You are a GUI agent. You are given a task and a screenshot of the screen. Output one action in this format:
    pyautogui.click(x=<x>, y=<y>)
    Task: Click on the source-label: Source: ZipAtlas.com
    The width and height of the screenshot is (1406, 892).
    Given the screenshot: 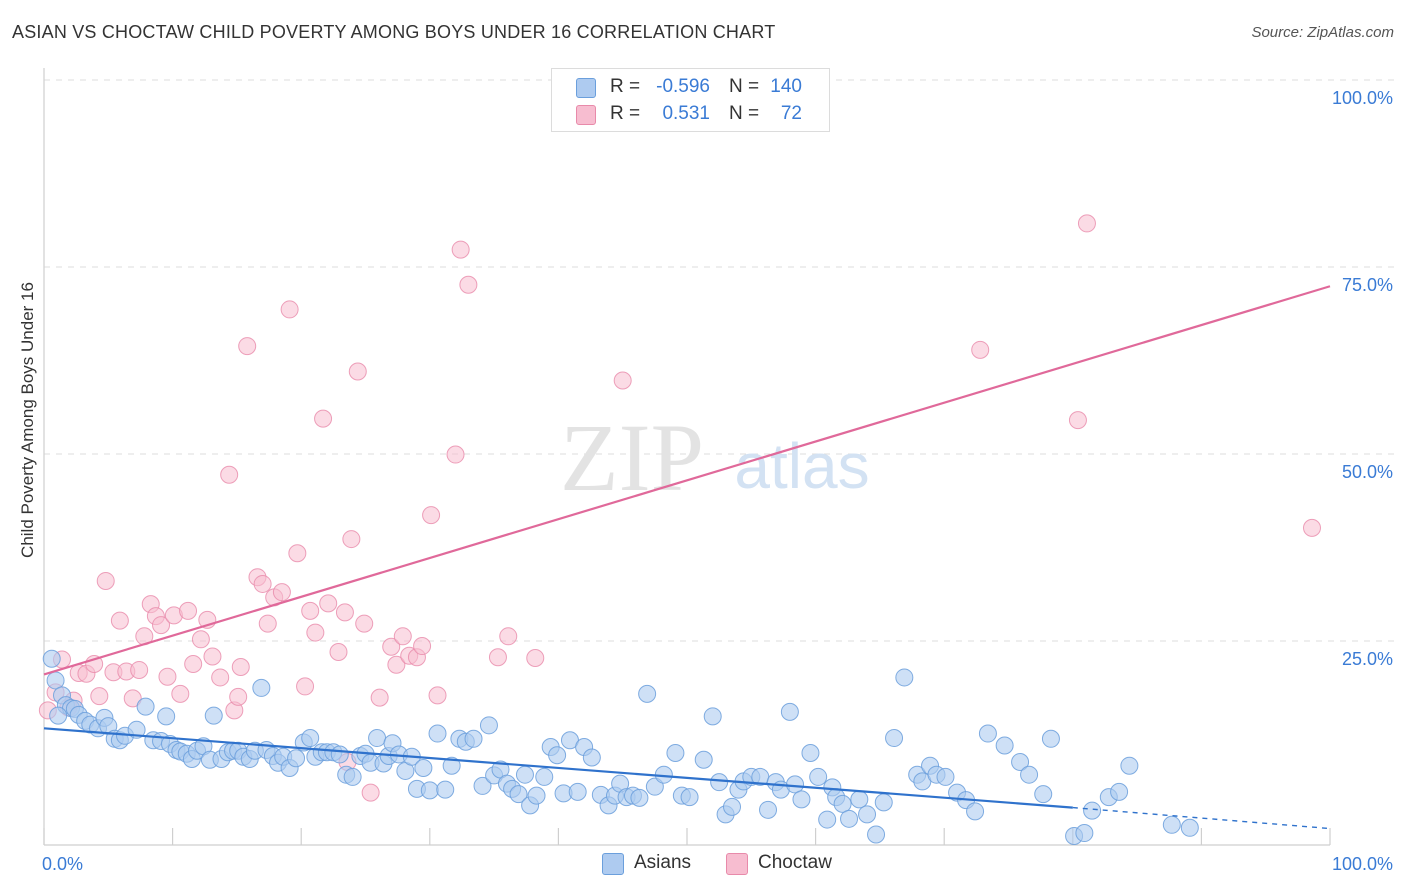 What is the action you would take?
    pyautogui.click(x=1322, y=32)
    